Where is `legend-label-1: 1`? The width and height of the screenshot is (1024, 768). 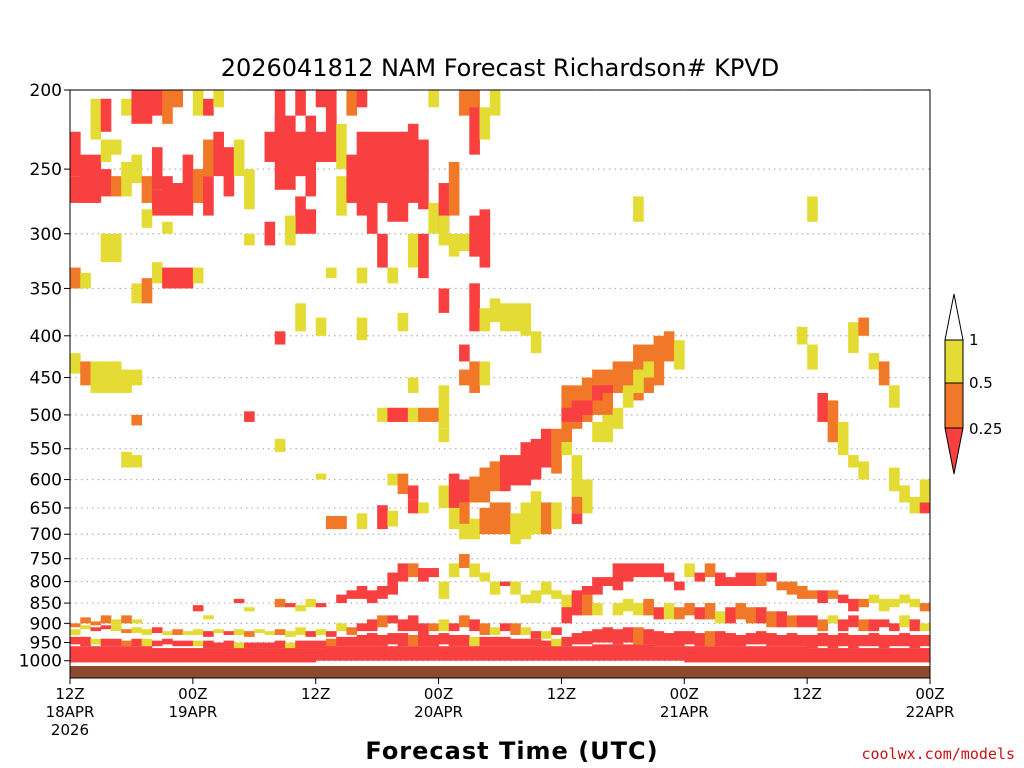
legend-label-1: 1 is located at coordinates (974, 340).